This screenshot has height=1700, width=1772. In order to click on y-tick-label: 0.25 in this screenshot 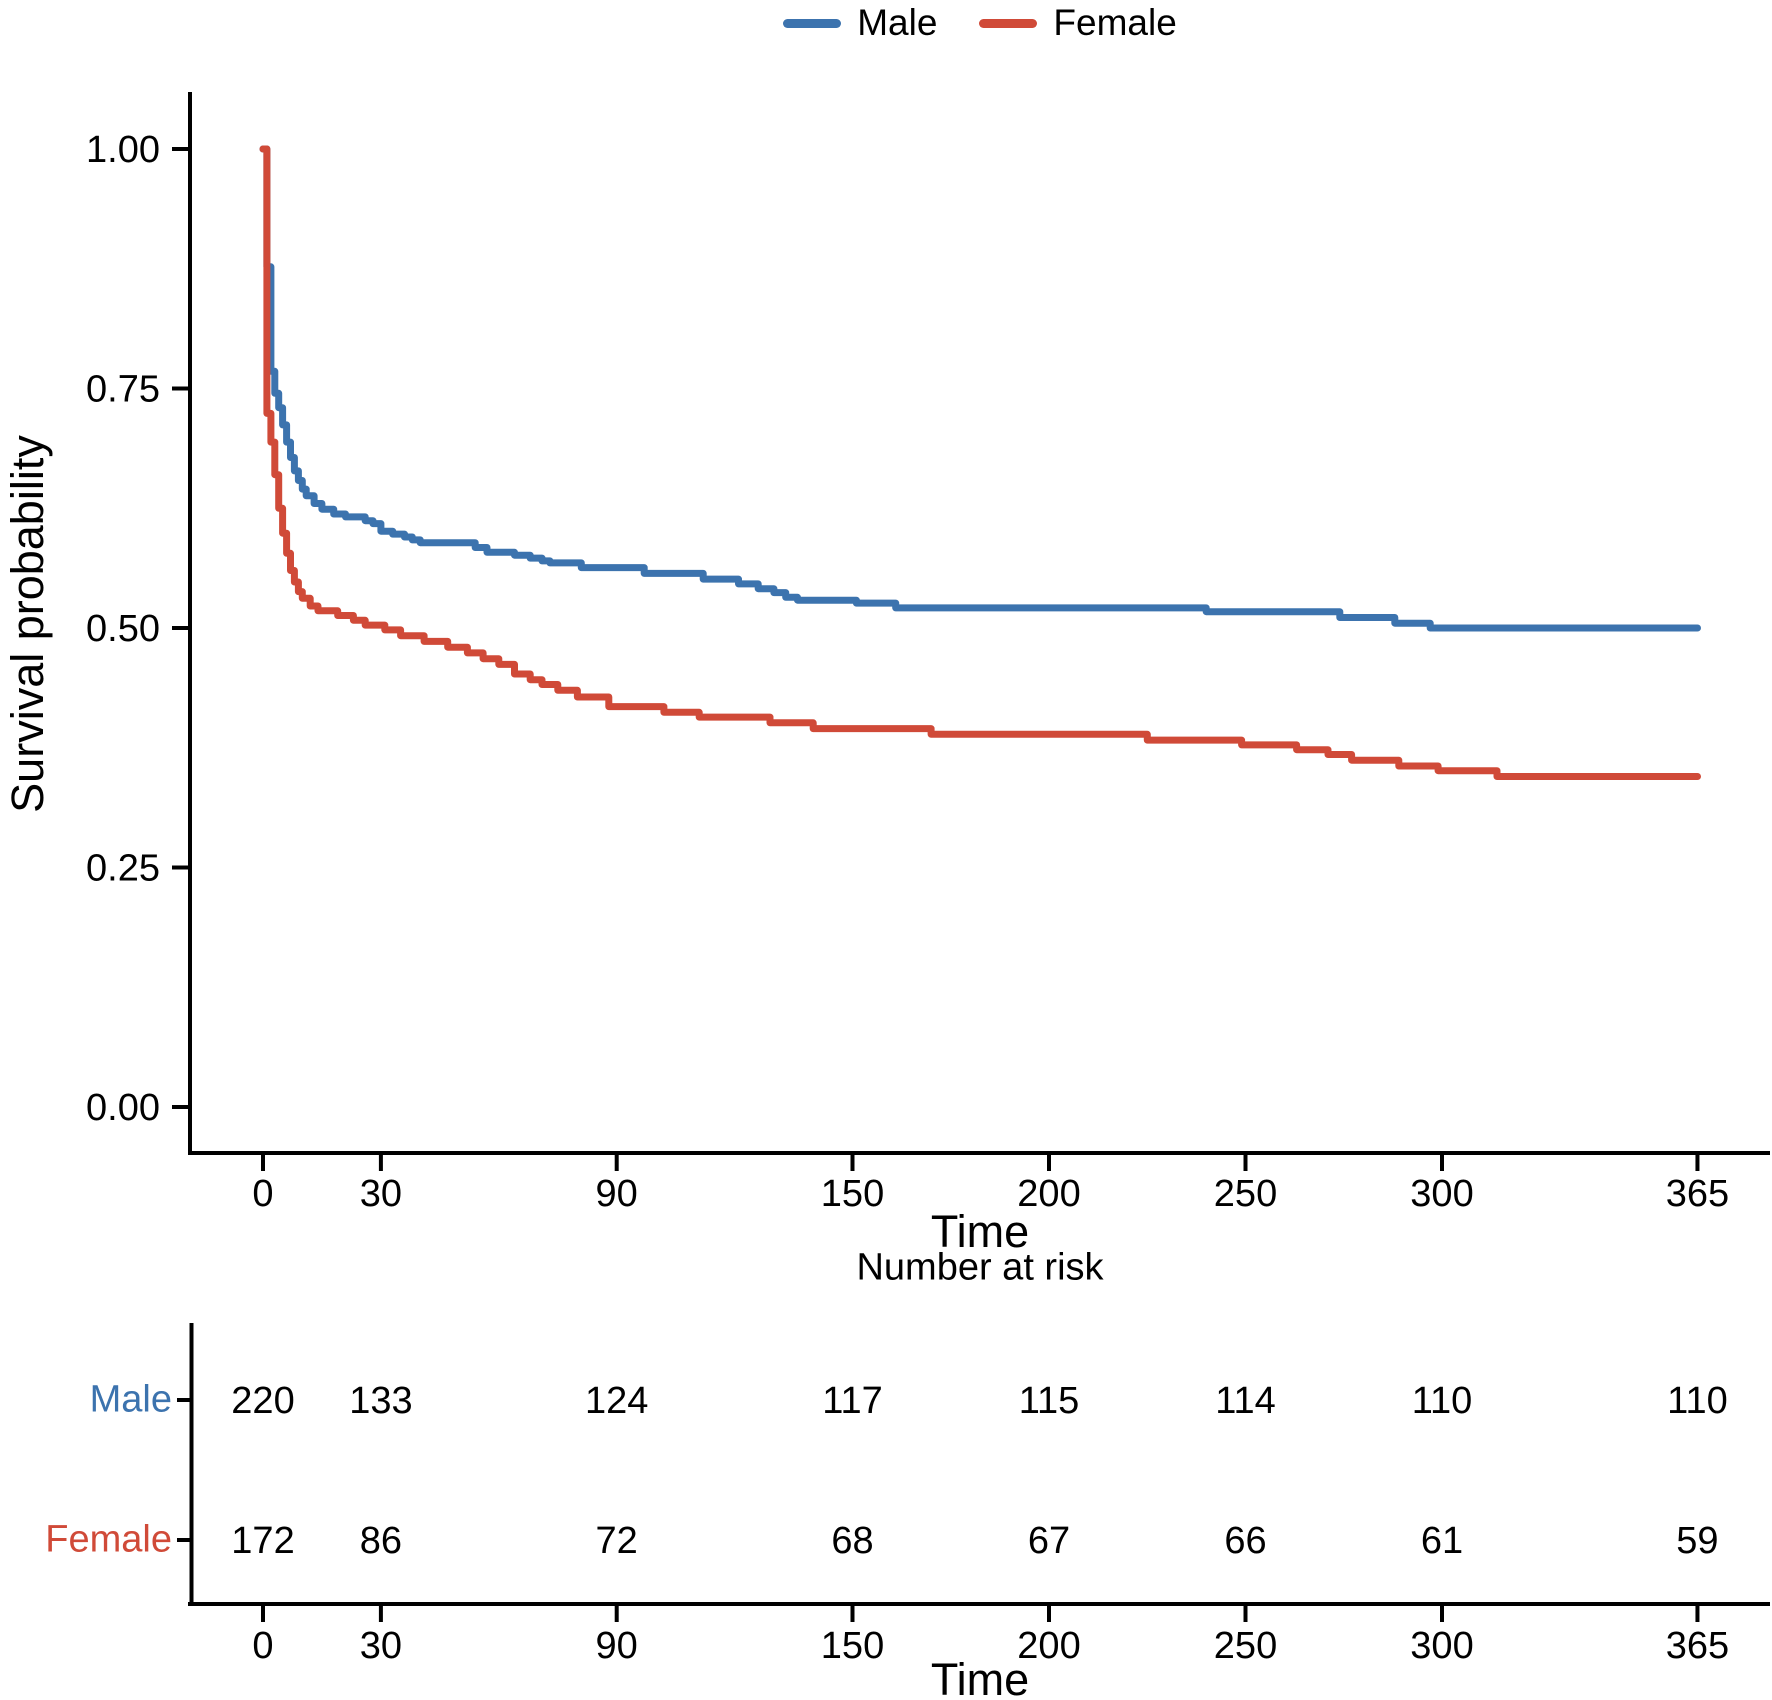, I will do `click(123, 869)`.